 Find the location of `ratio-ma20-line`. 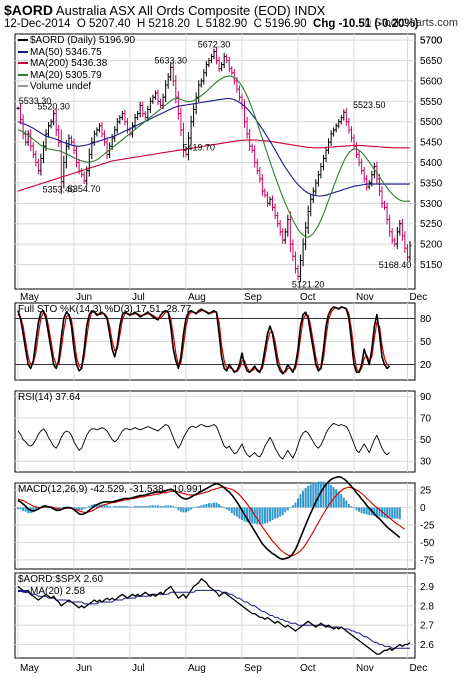

ratio-ma20-line is located at coordinates (214, 619).